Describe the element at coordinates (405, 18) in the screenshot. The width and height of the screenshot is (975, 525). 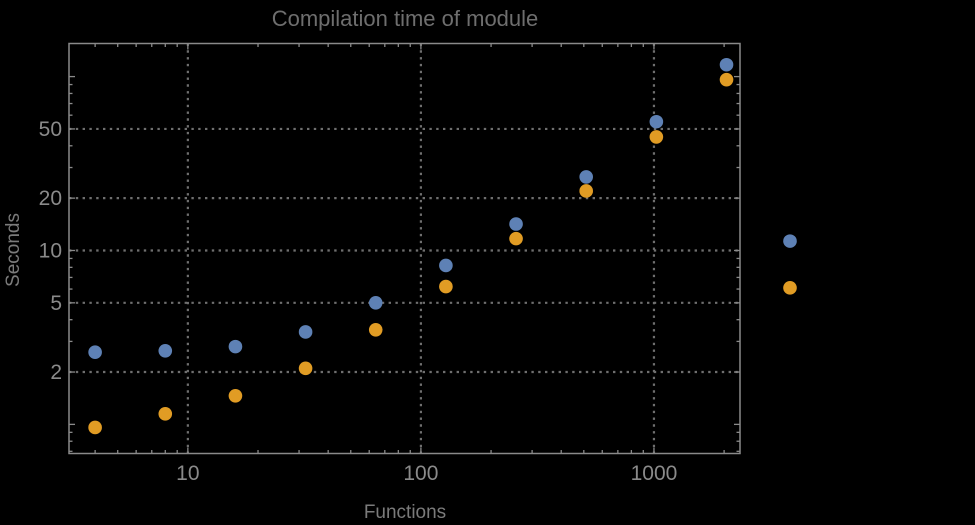
I see `chart-title: Compilation time of module` at that location.